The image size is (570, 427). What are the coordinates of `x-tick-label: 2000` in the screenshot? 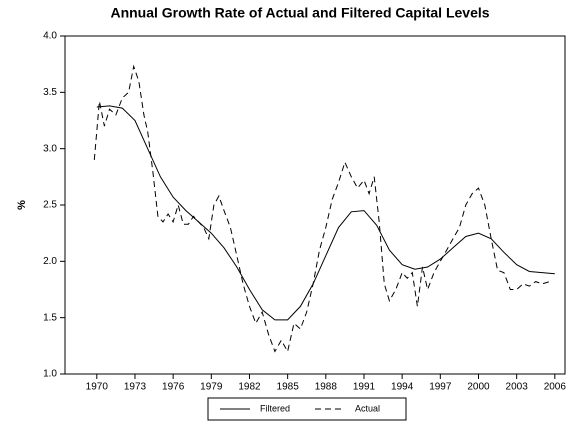 It's located at (478, 387).